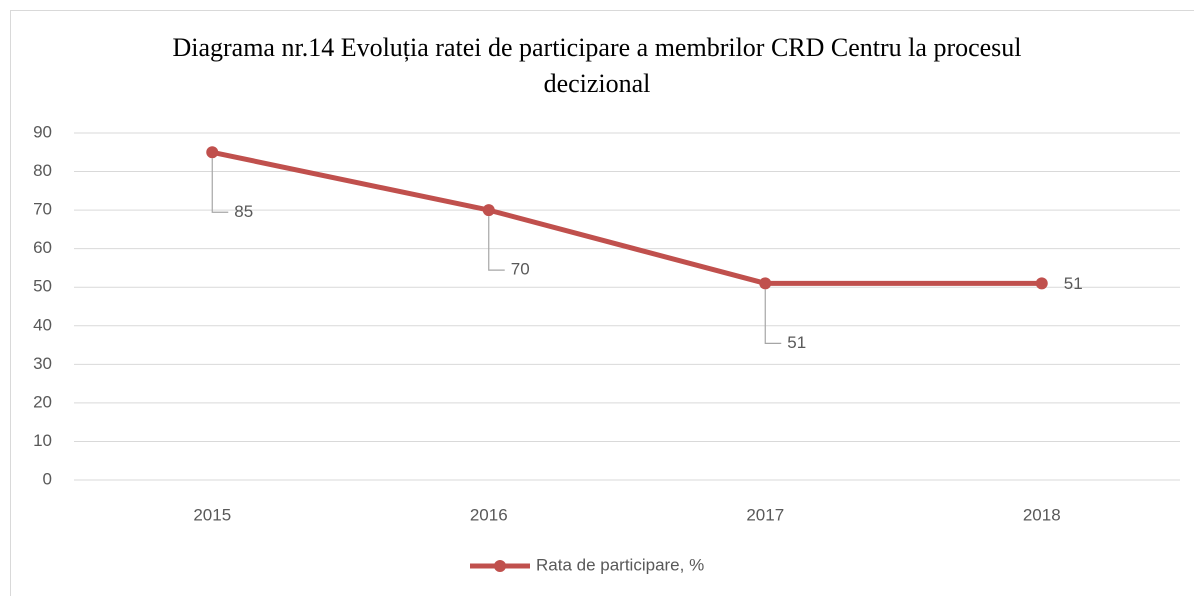 The height and width of the screenshot is (596, 1194). What do you see at coordinates (520, 269) in the screenshot?
I see `data-label: 70` at bounding box center [520, 269].